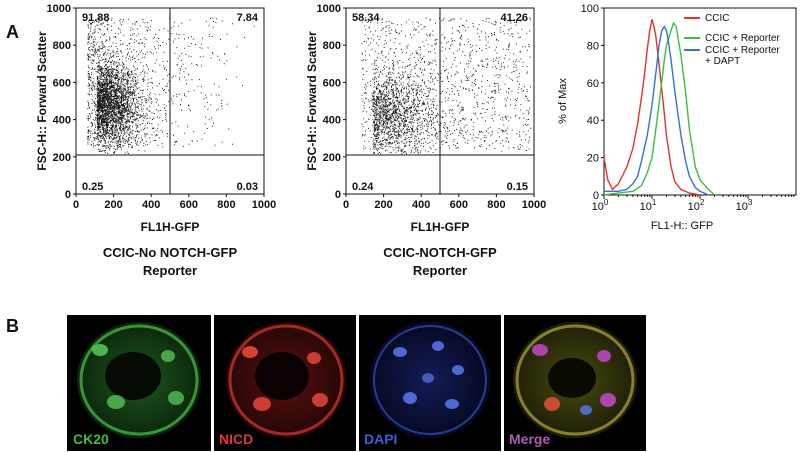 Image resolution: width=800 pixels, height=452 pixels. Describe the element at coordinates (363, 187) in the screenshot. I see `quadrant-lower-left: 0.24` at that location.